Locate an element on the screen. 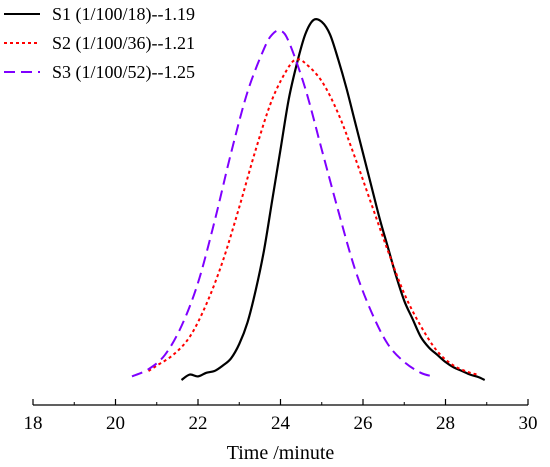  legend-label-1: S1 (1/100/18)--1.19 is located at coordinates (123, 14).